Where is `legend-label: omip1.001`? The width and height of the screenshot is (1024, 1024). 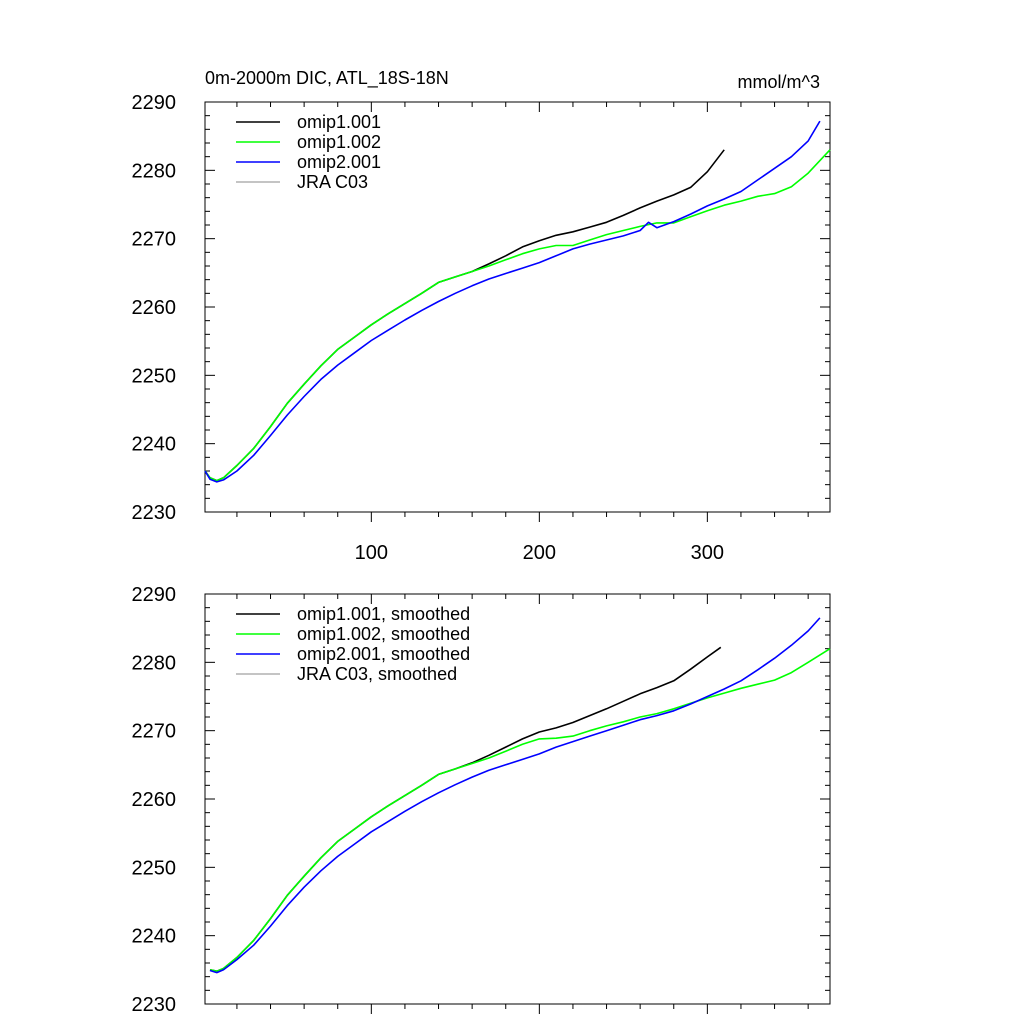 legend-label: omip1.001 is located at coordinates (339, 122).